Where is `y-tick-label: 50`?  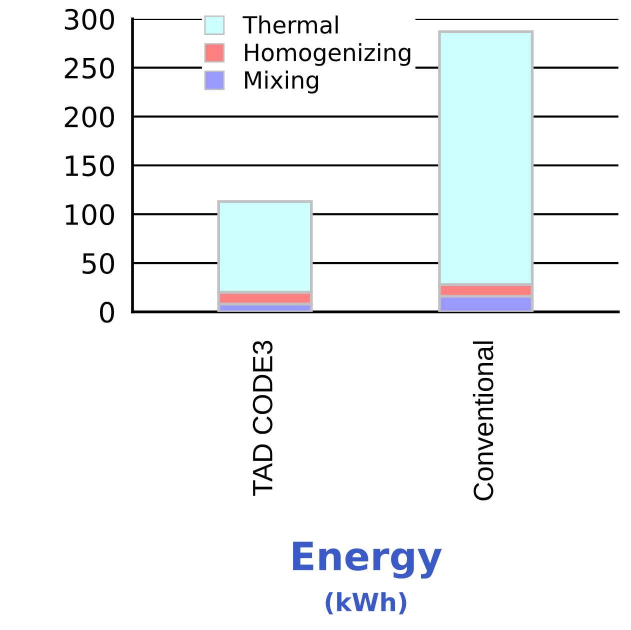 y-tick-label: 50 is located at coordinates (98, 263).